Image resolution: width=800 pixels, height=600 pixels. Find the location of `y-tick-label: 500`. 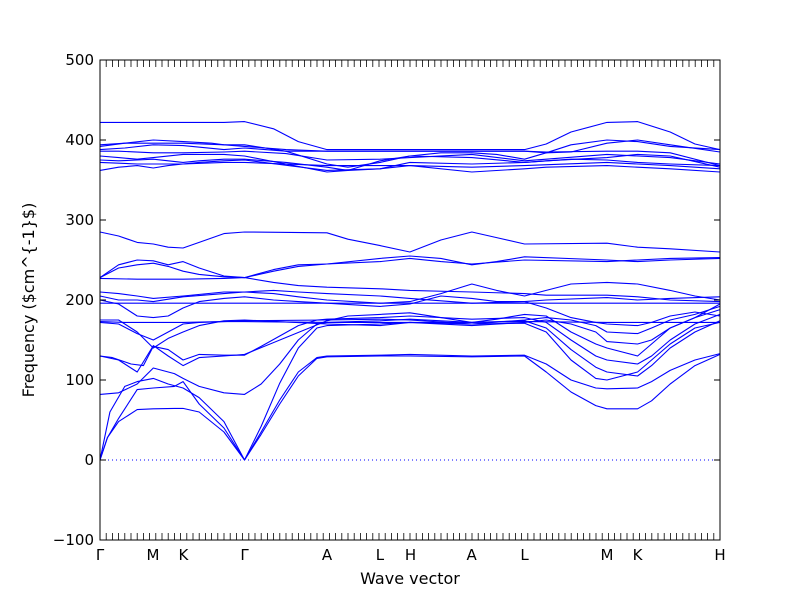

y-tick-label: 500 is located at coordinates (79, 60).